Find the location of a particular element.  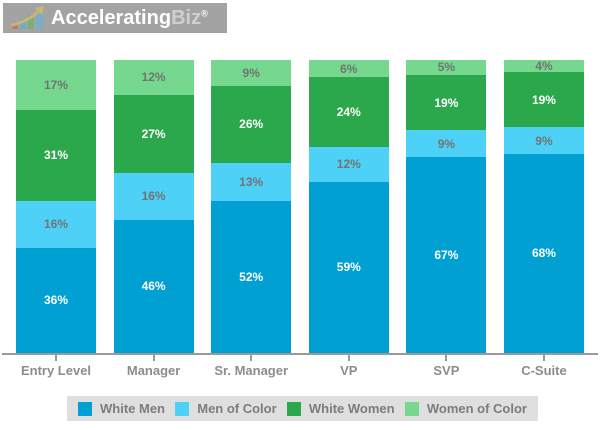

segment-value-label: 27% is located at coordinates (153, 134).